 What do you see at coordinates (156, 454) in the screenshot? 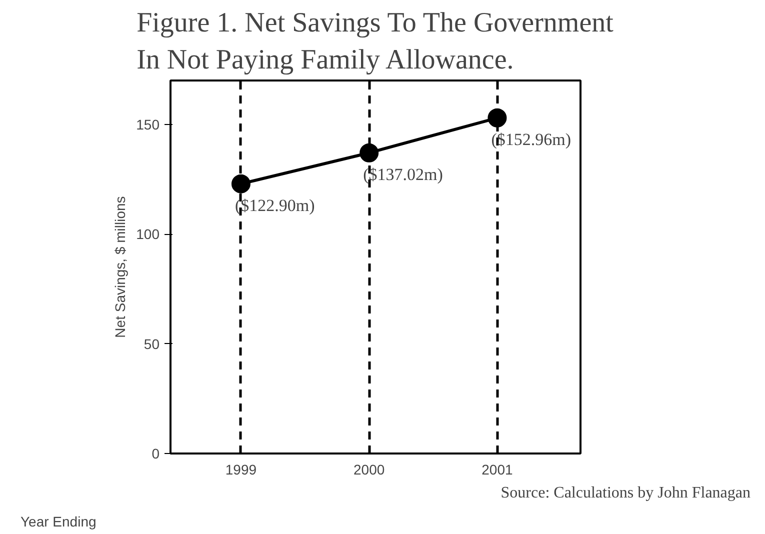
I see `y-tick-label: 0` at bounding box center [156, 454].